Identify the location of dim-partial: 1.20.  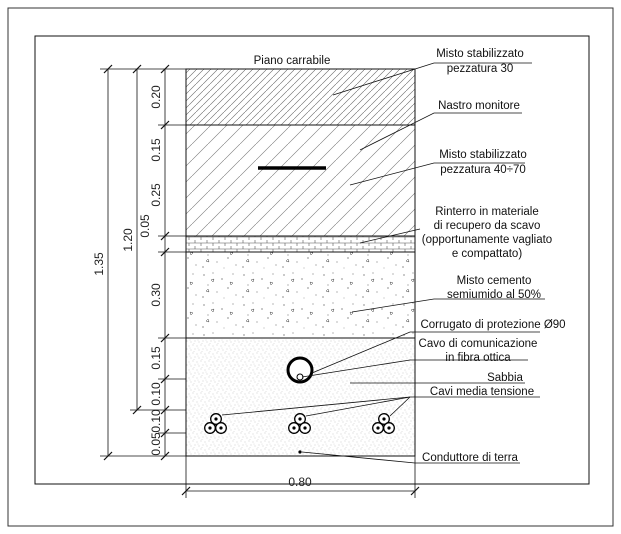
(128, 240).